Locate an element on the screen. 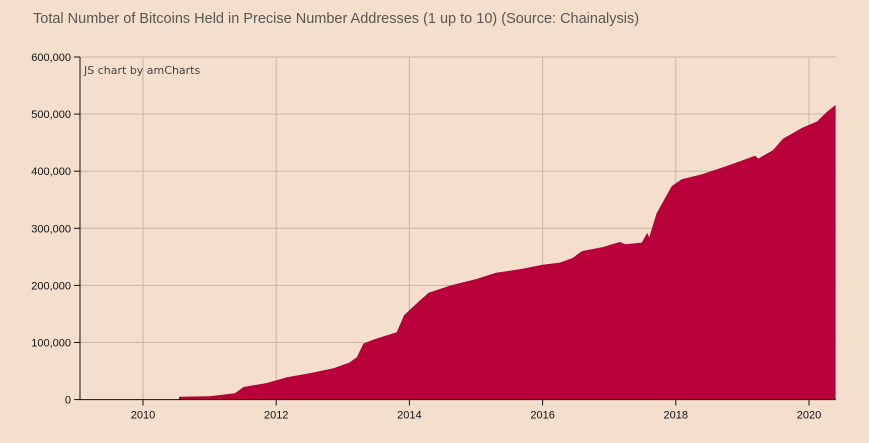  x-tick-label: 2020 is located at coordinates (809, 416).